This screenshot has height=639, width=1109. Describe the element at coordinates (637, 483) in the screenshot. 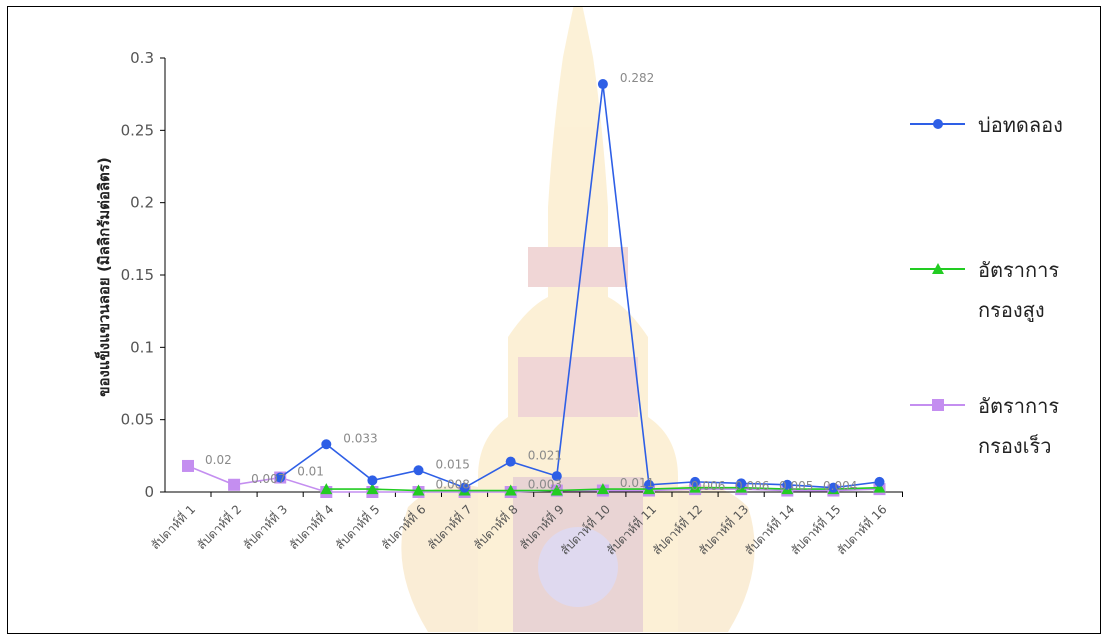

I see `data-label: 0.011` at that location.